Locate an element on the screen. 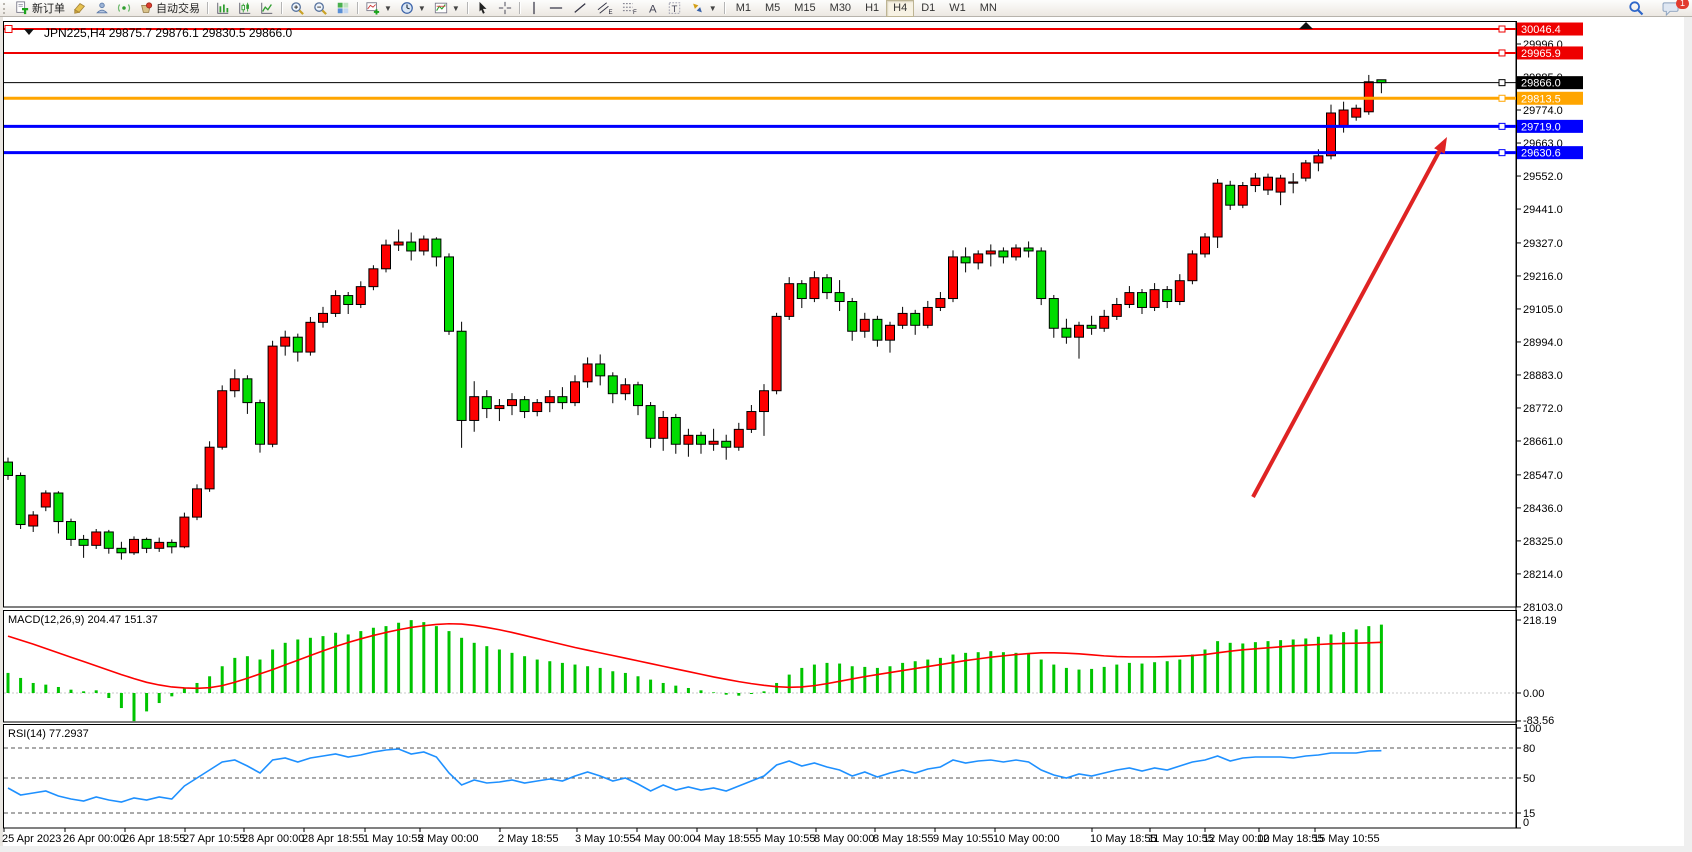  toolbar: 新订单 自动交易 ▼ ▼ ▼ is located at coordinates (846, 8).